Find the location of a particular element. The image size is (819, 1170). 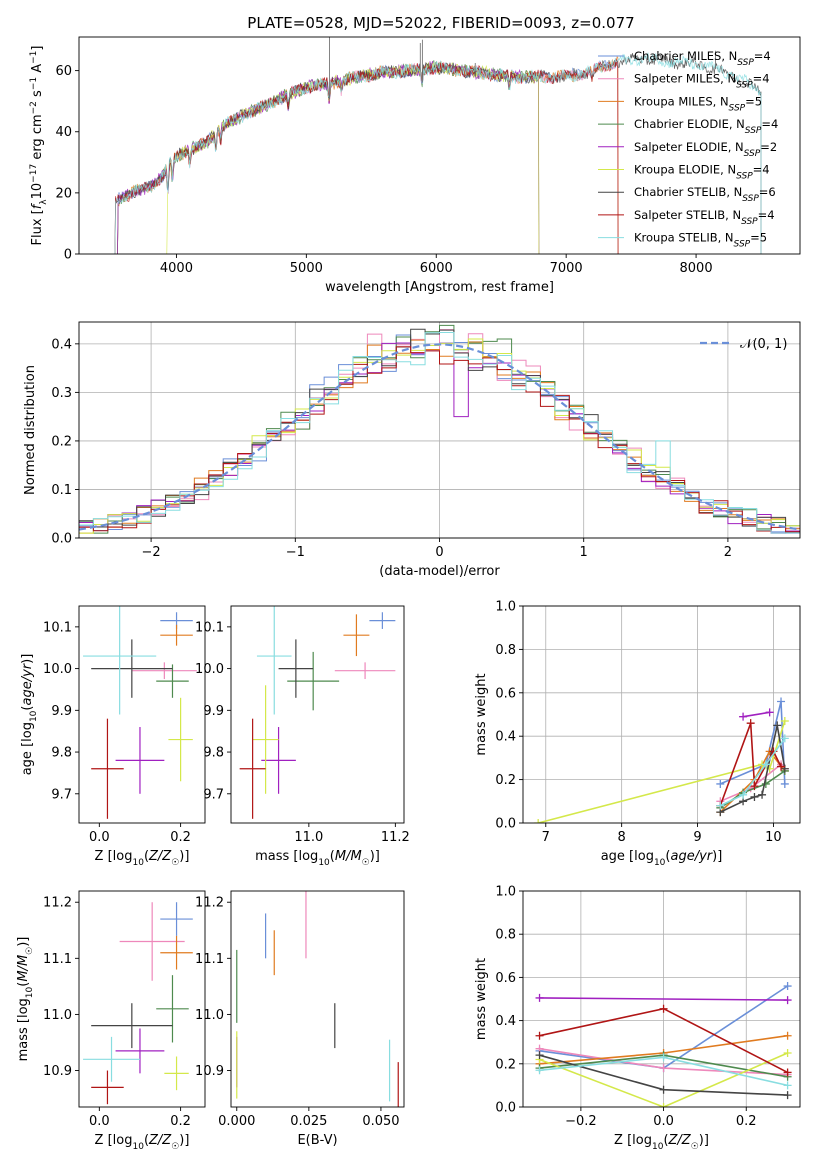

spectrum-line is located at coordinates (367, 156).